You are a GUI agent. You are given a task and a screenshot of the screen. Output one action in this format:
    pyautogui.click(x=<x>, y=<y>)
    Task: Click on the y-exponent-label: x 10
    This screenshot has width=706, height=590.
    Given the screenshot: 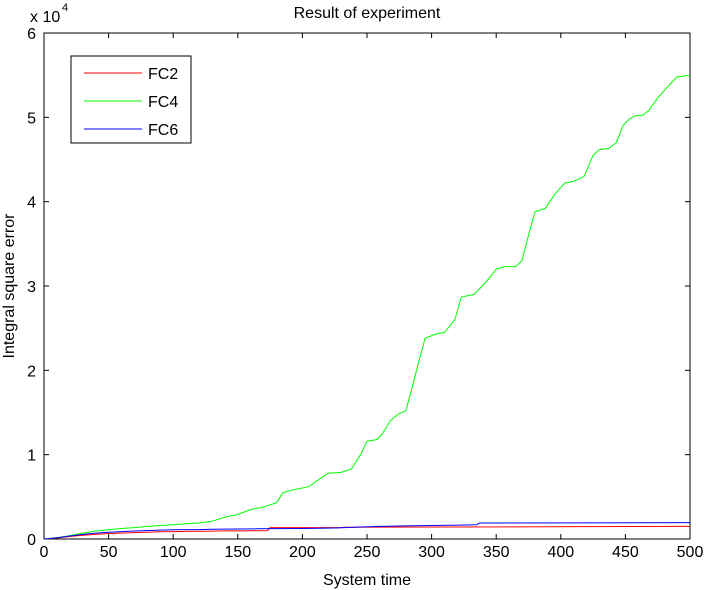 What is the action you would take?
    pyautogui.click(x=45, y=17)
    